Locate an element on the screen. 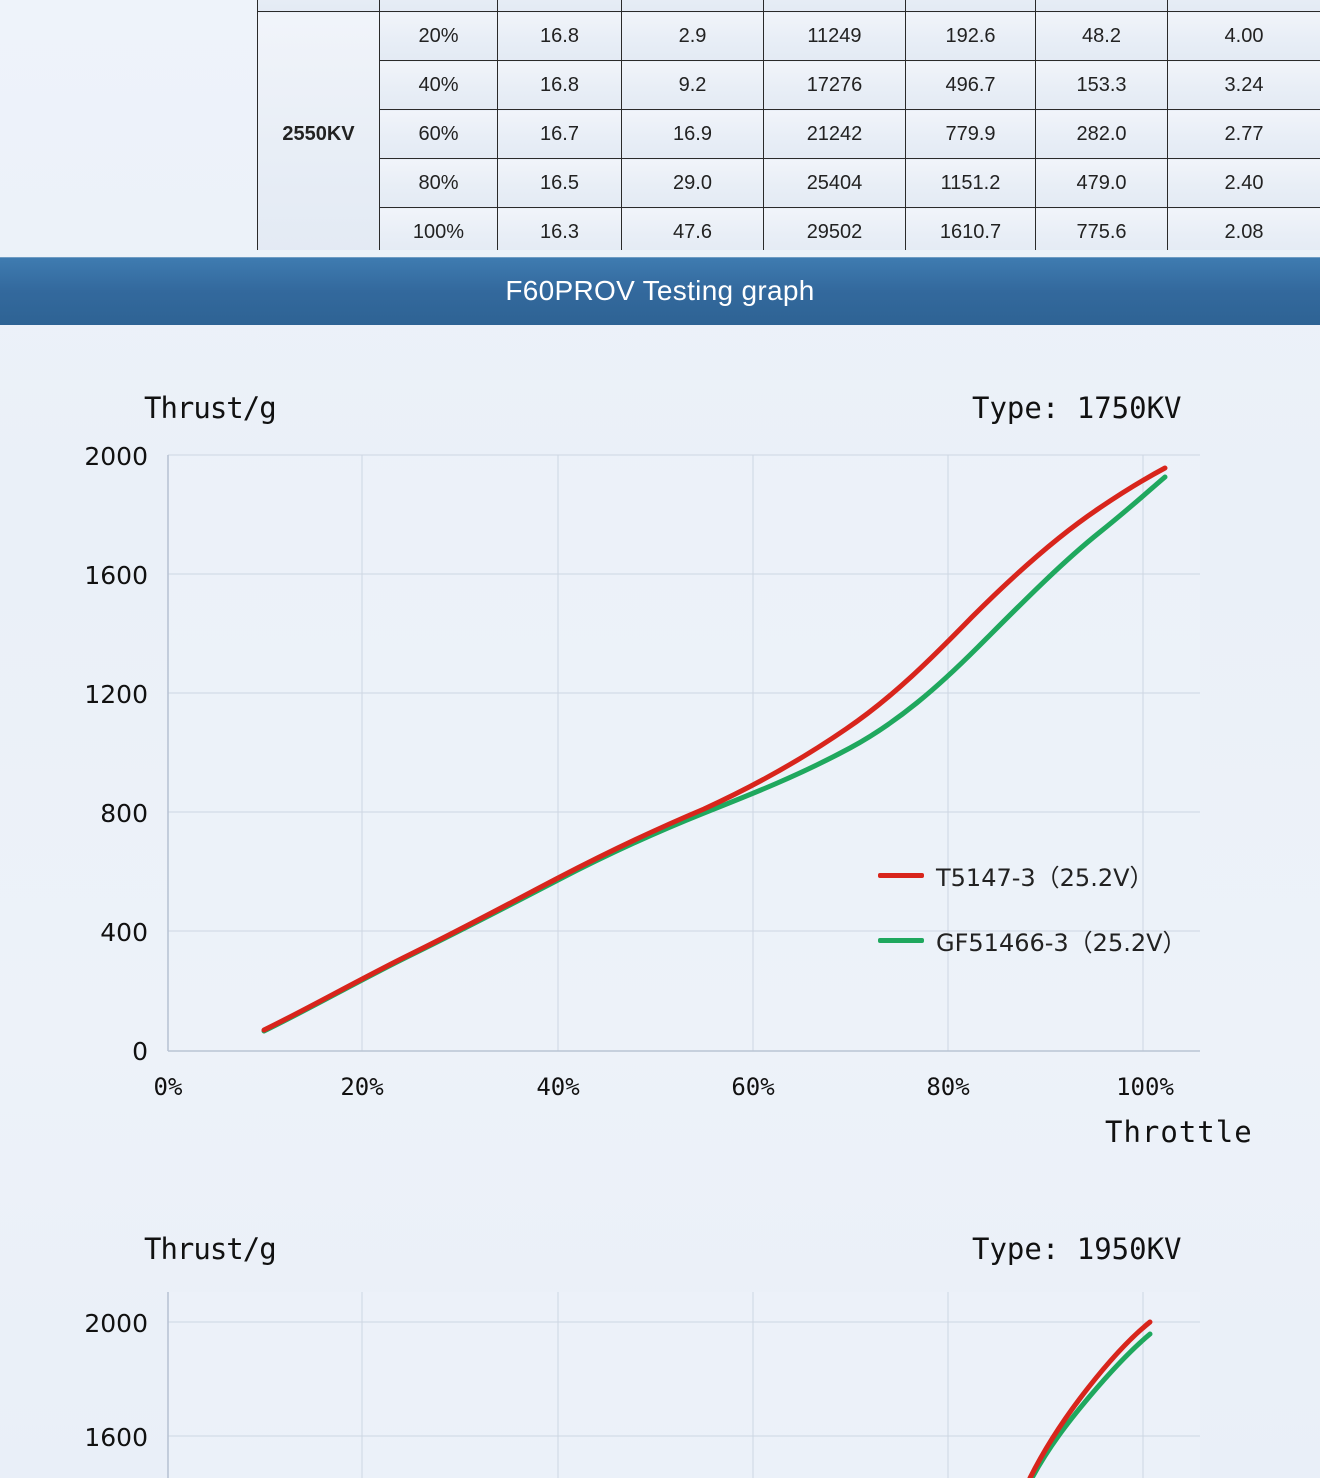 This screenshot has height=1478, width=1320. legend-label-t5147: T5147-3（25.2V） is located at coordinates (1045, 878).